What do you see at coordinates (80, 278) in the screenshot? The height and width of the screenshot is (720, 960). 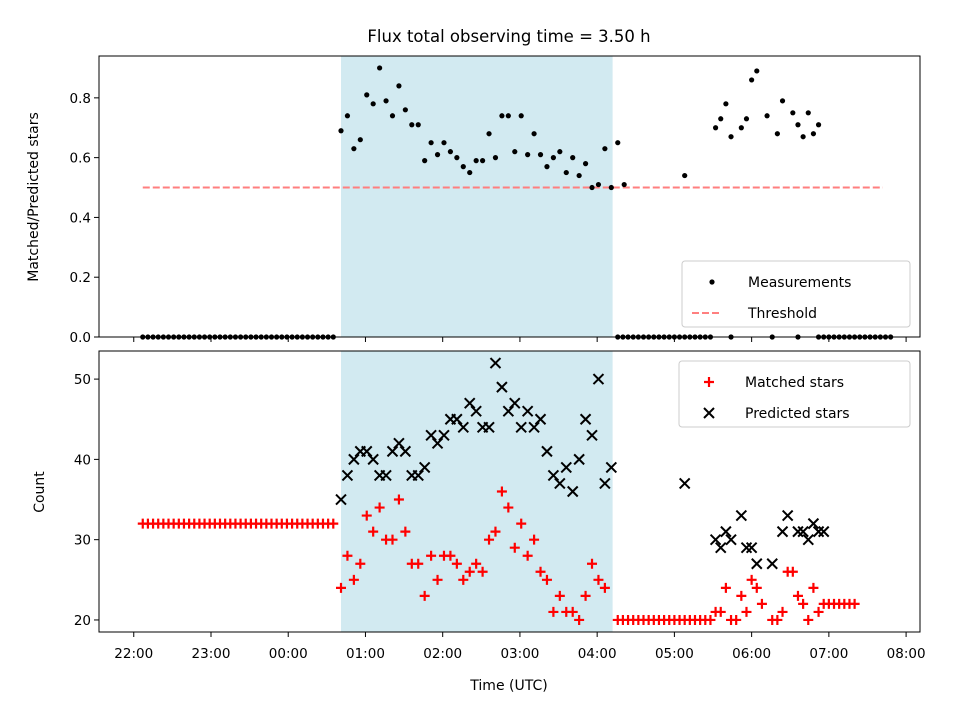 I see `y-tick-label: 0.2` at bounding box center [80, 278].